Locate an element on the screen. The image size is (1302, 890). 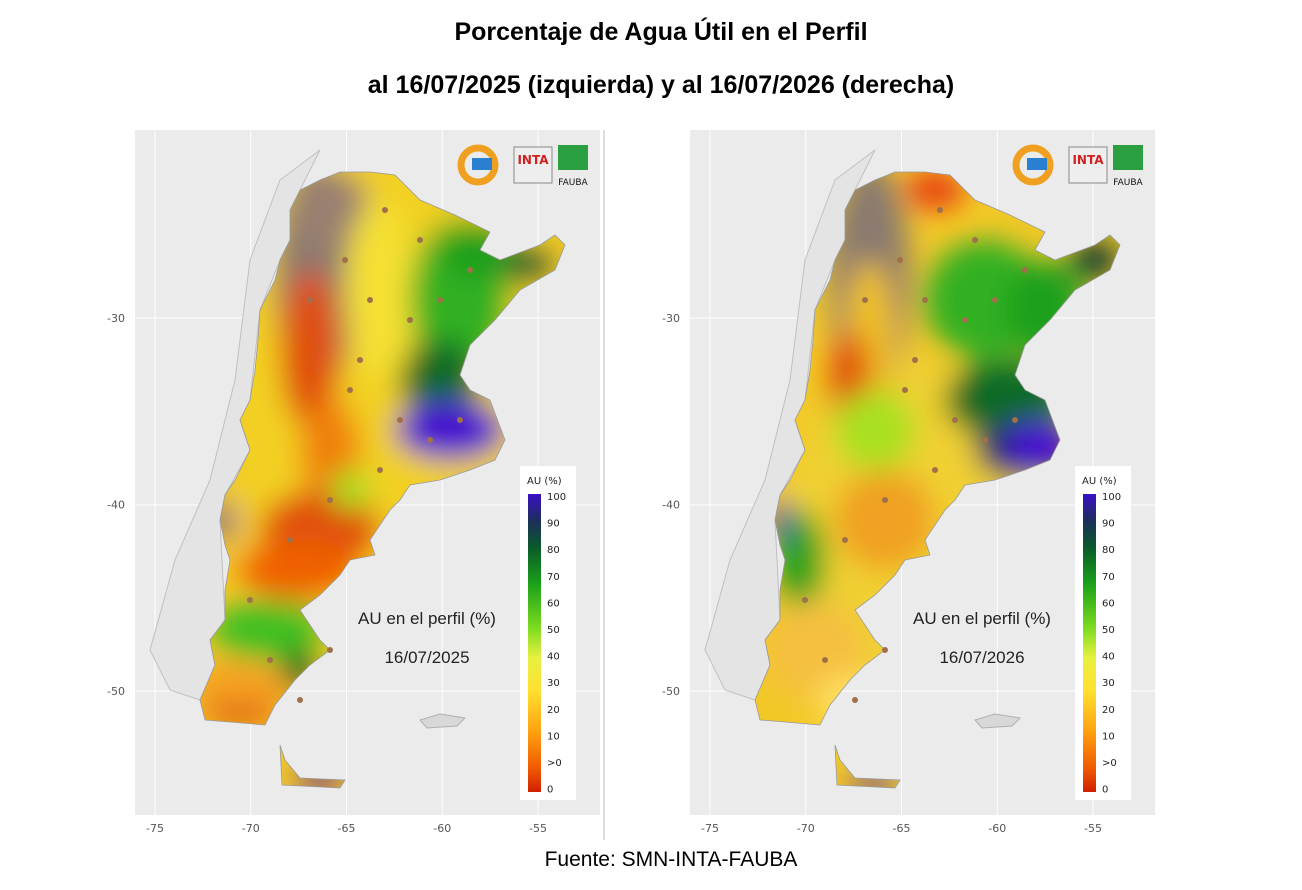
legend-label: 70 is located at coordinates (1108, 577).